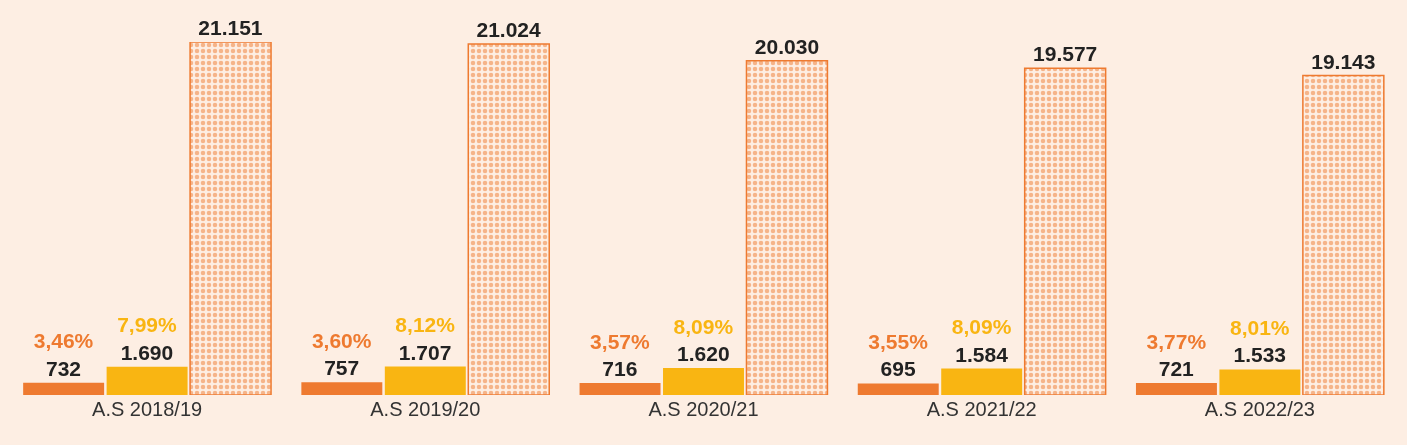 The height and width of the screenshot is (445, 1407). I want to click on x-tick-label: A.S 2022/23, so click(1259, 409).